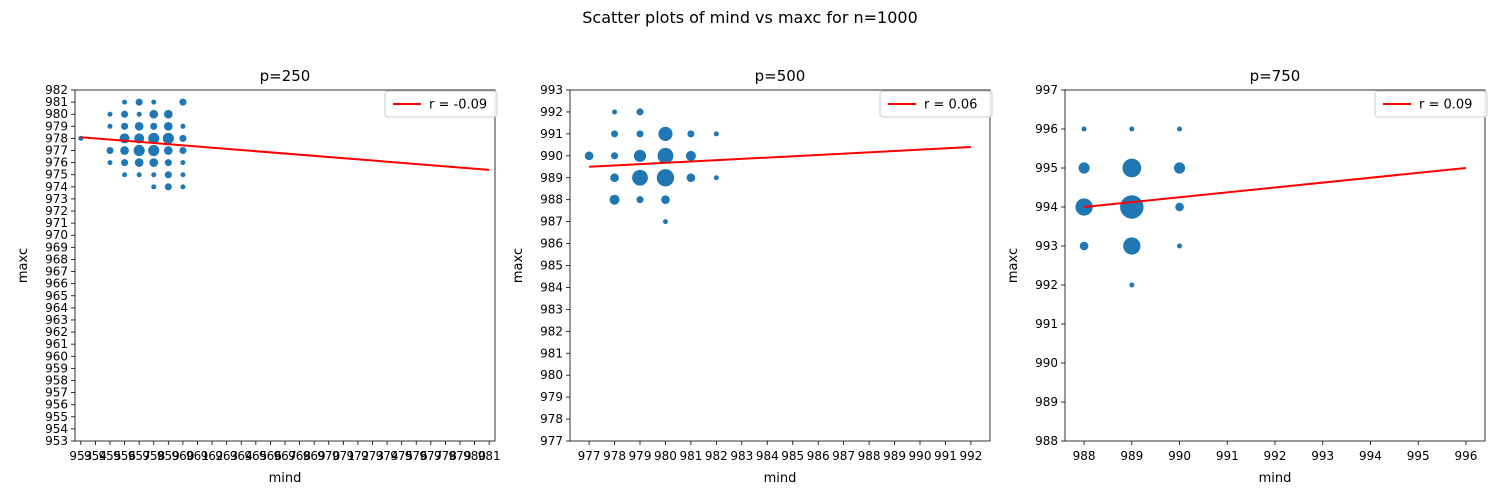 The image size is (1500, 500). Describe the element at coordinates (589, 456) in the screenshot. I see `x-tick-label: 977` at that location.